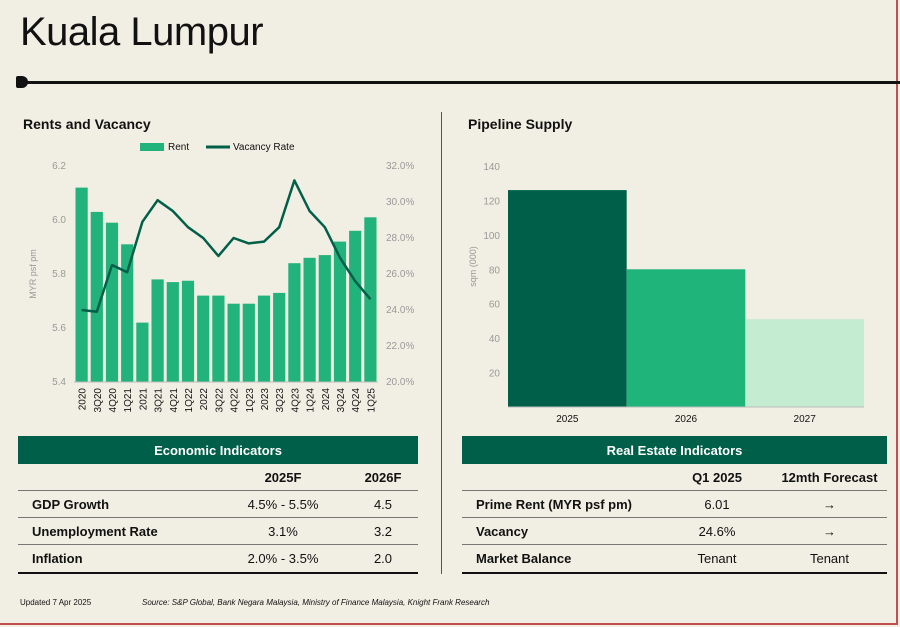 The height and width of the screenshot is (627, 900). Describe the element at coordinates (311, 400) in the screenshot. I see `x-tick-label: 1Q24` at that location.